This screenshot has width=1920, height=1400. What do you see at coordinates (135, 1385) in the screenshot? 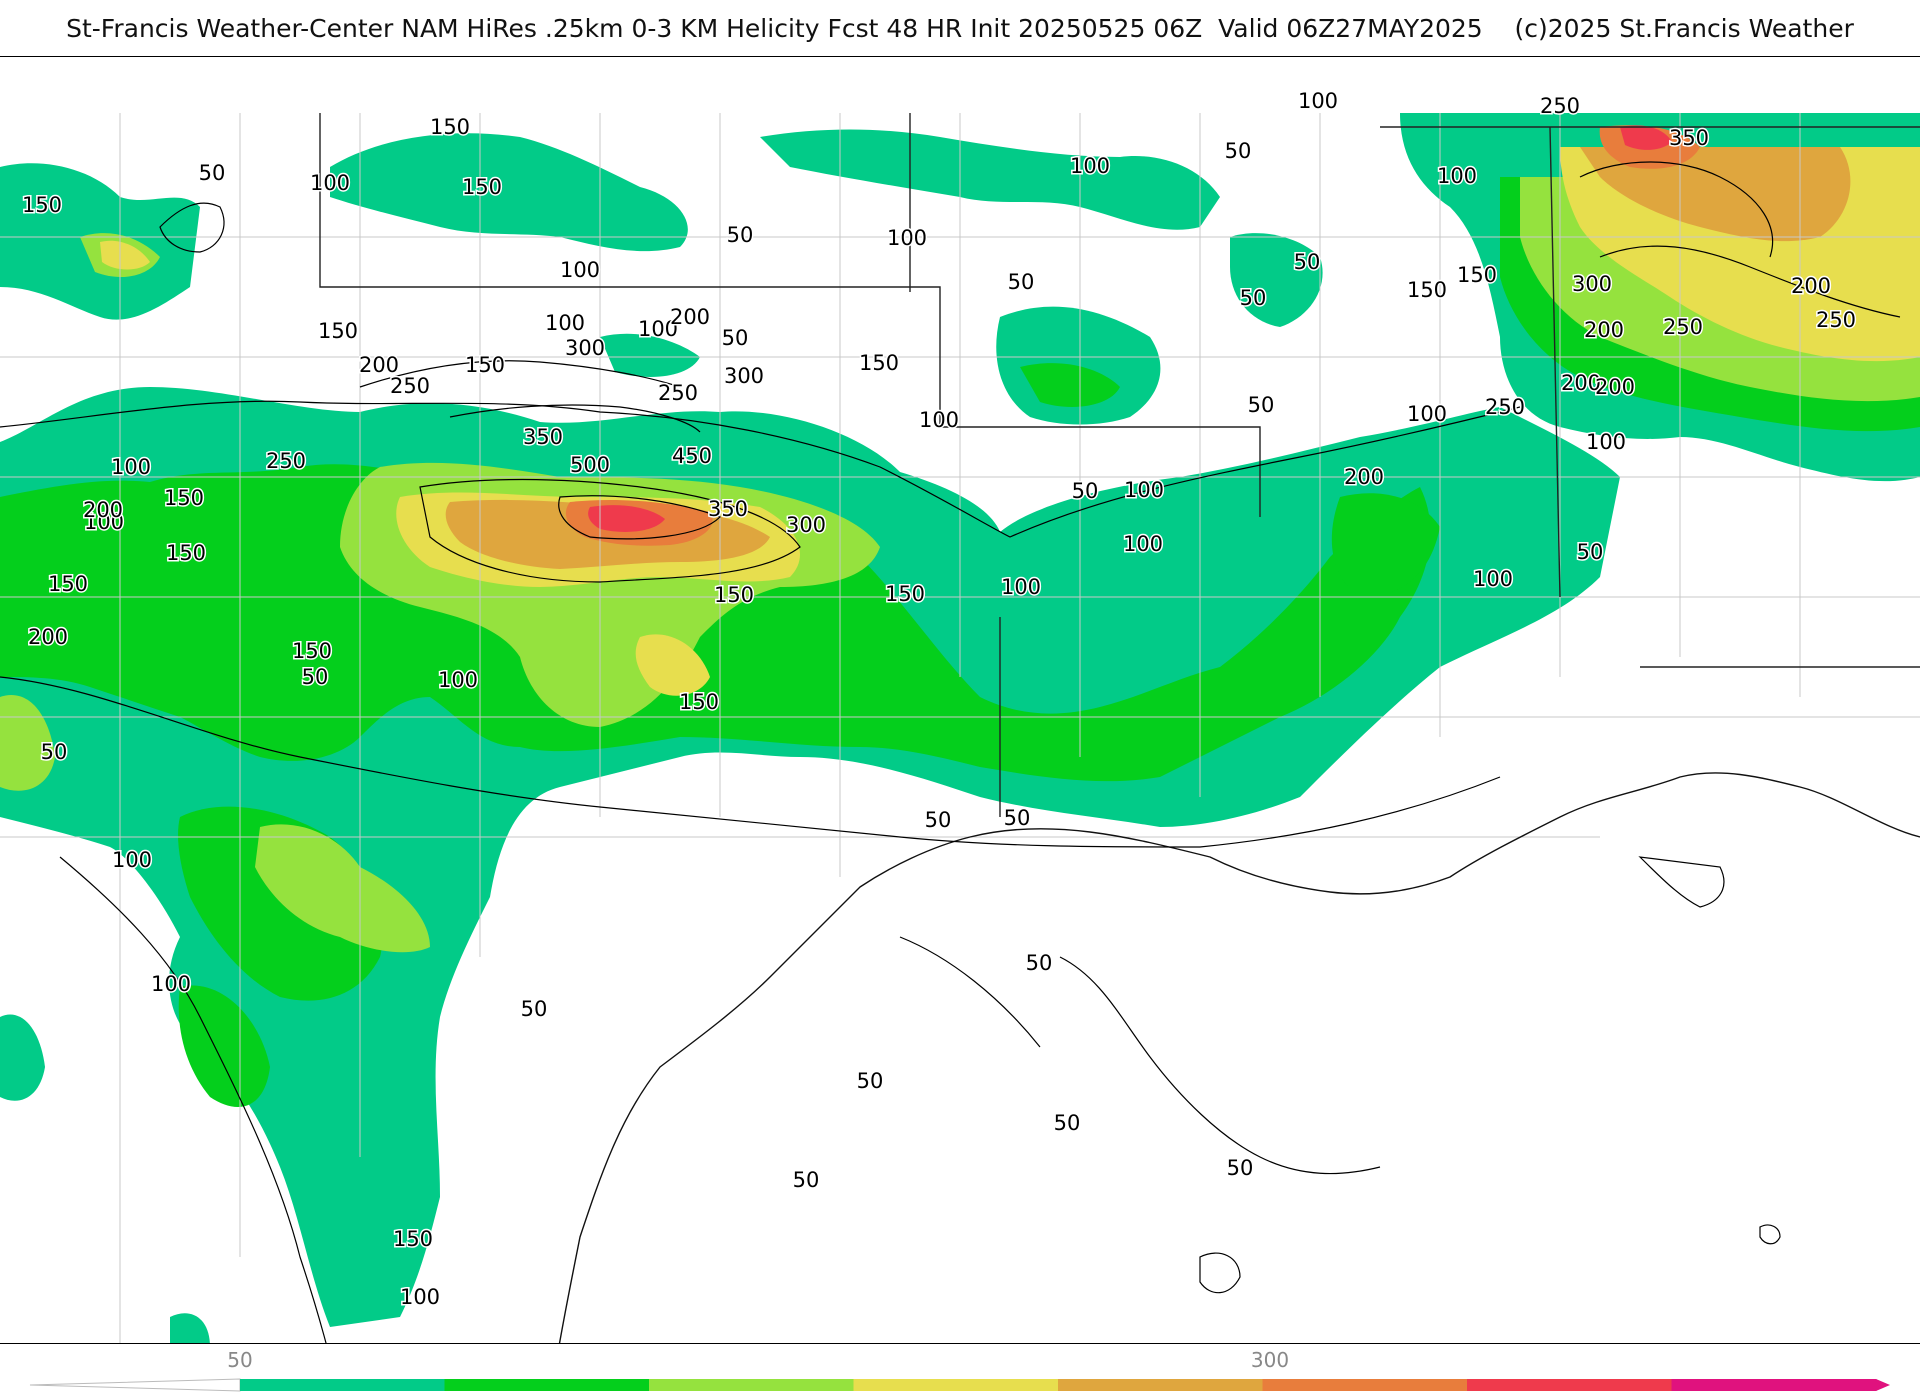
I see `colorbar-low-arrow` at bounding box center [135, 1385].